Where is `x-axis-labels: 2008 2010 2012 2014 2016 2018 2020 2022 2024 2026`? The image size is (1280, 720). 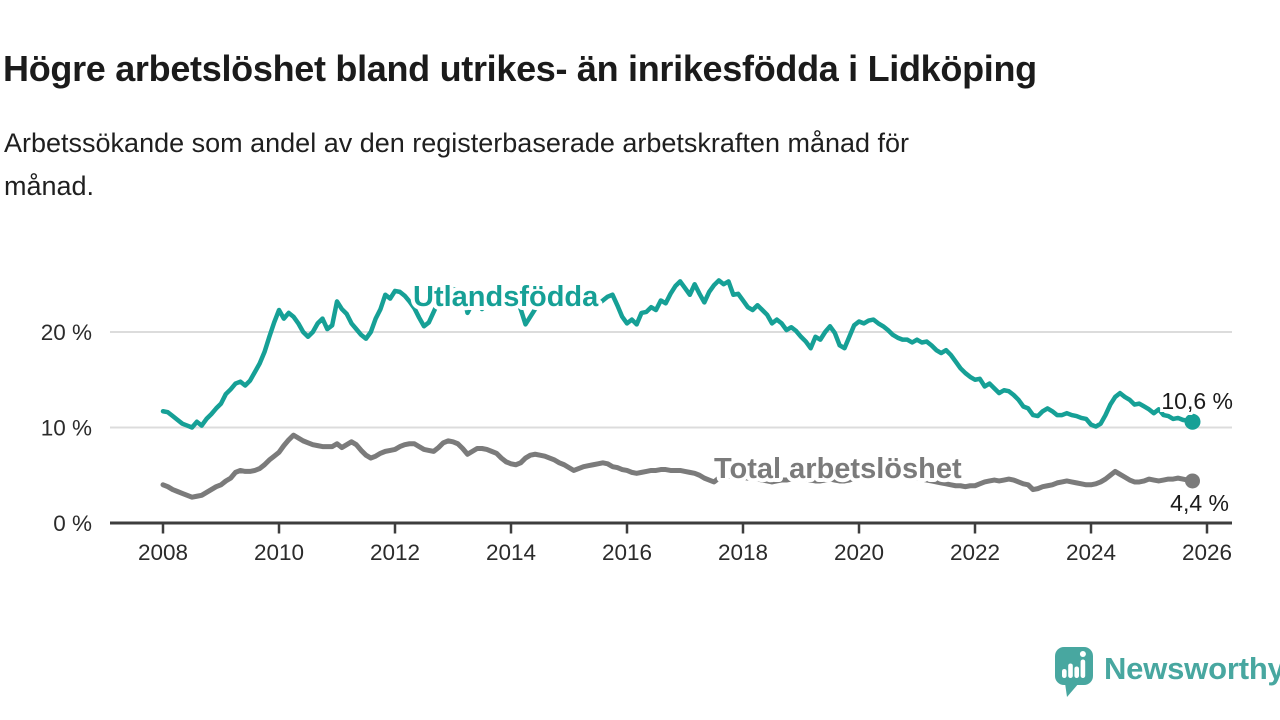 x-axis-labels: 2008 2010 2012 2014 2016 2018 2020 2022 2024 2026 is located at coordinates (685, 552).